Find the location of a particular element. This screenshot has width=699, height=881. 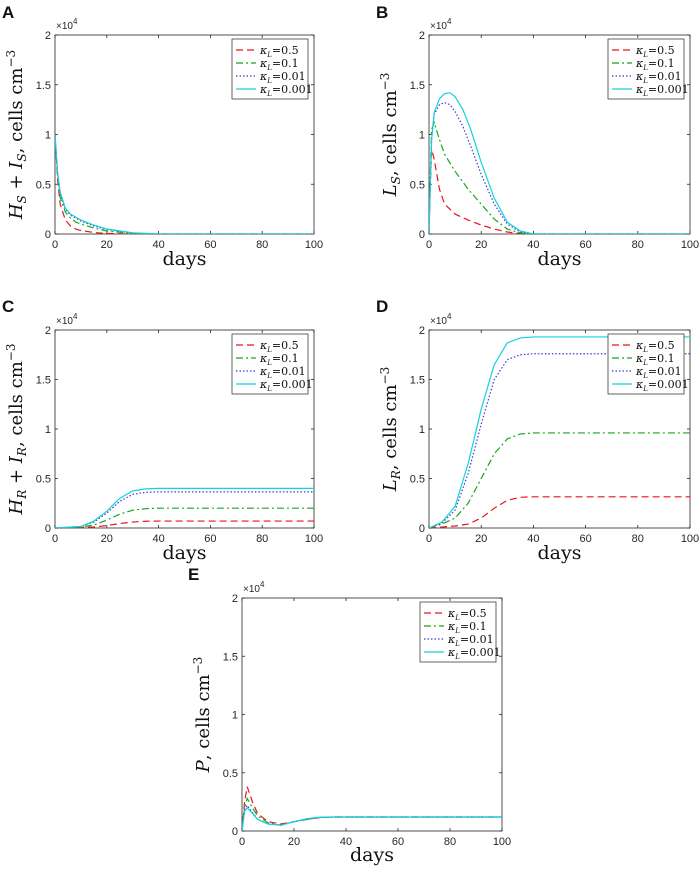

y-label-subscript: R is located at coordinates (22, 495).